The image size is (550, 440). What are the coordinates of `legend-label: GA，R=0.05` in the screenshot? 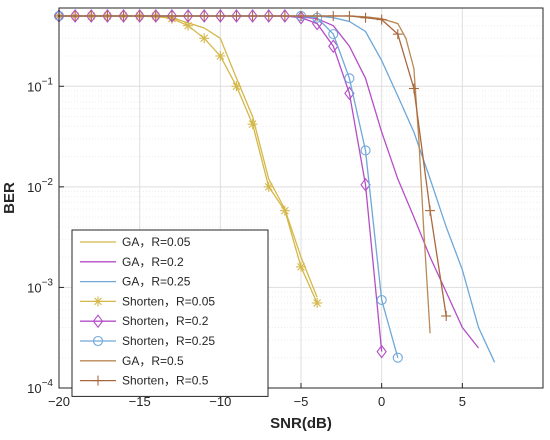 It's located at (156, 242).